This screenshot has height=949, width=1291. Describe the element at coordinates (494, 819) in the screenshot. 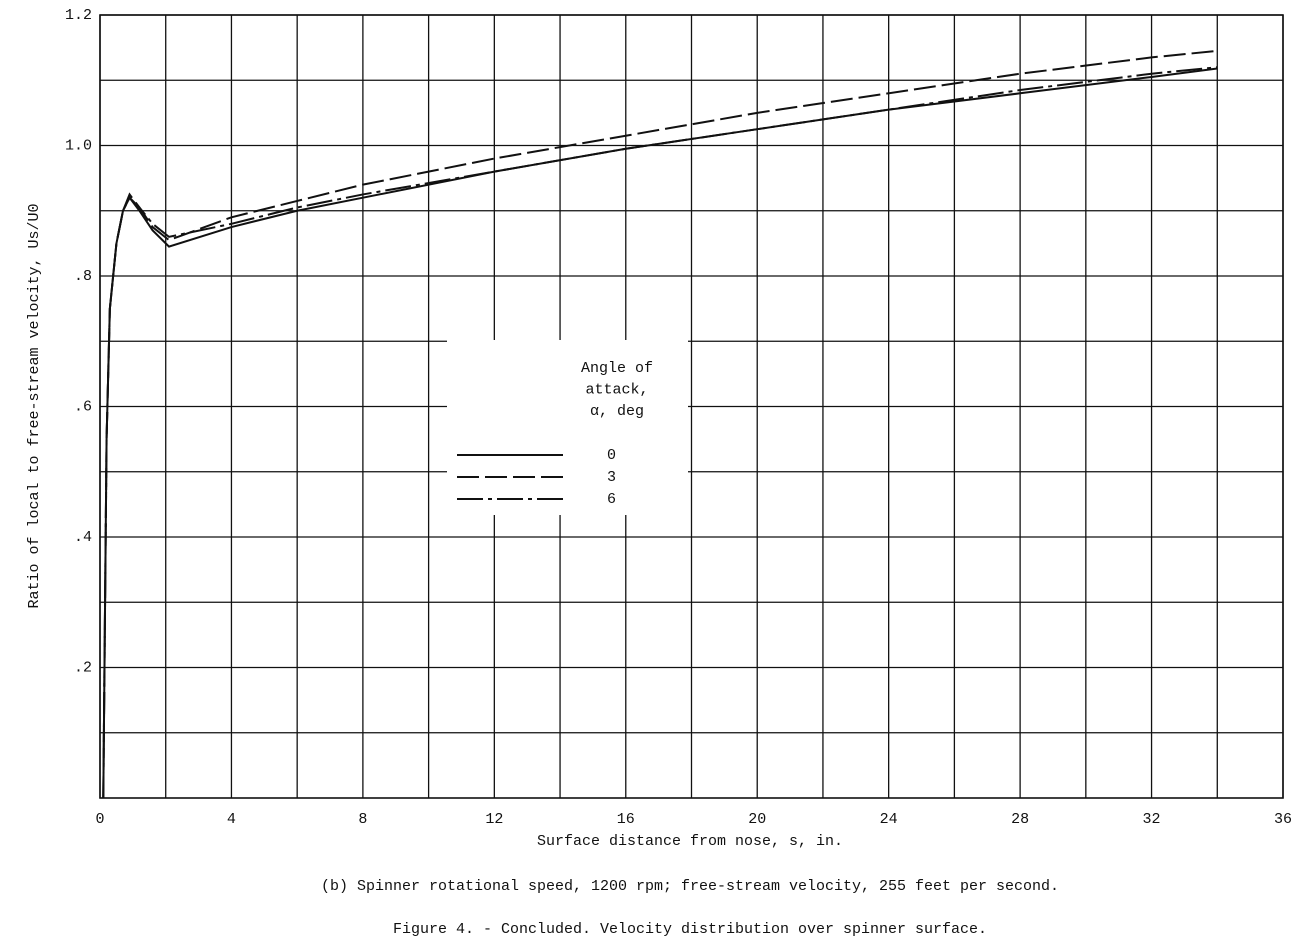

I see `x-tick-label: 12` at that location.